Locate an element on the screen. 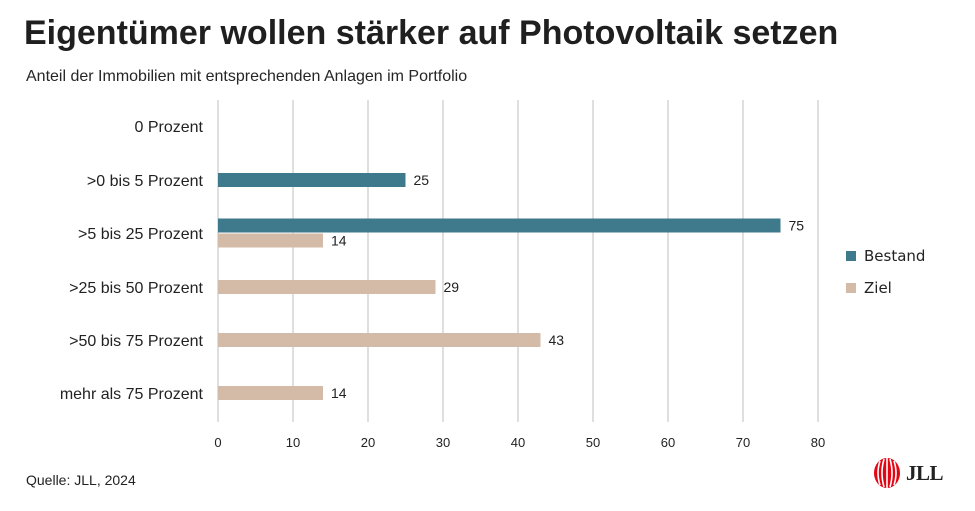 This screenshot has width=975, height=511. legend-swatch-ziel is located at coordinates (851, 288).